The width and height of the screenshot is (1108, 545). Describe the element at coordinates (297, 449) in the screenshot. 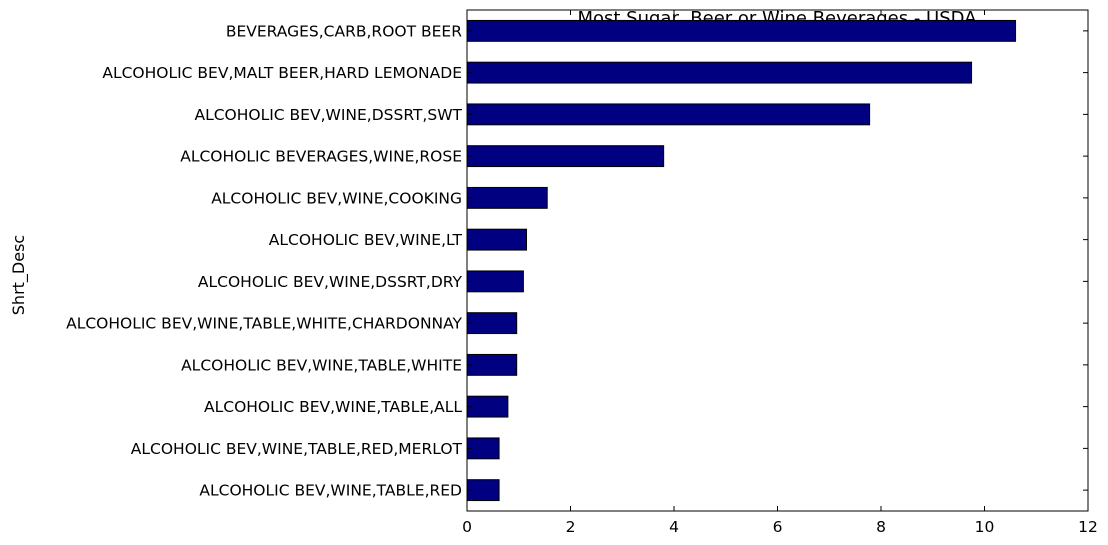

I see `category-label: ALCOHOLIC BEV,WINE,TABLE,RED,MERLOT` at that location.